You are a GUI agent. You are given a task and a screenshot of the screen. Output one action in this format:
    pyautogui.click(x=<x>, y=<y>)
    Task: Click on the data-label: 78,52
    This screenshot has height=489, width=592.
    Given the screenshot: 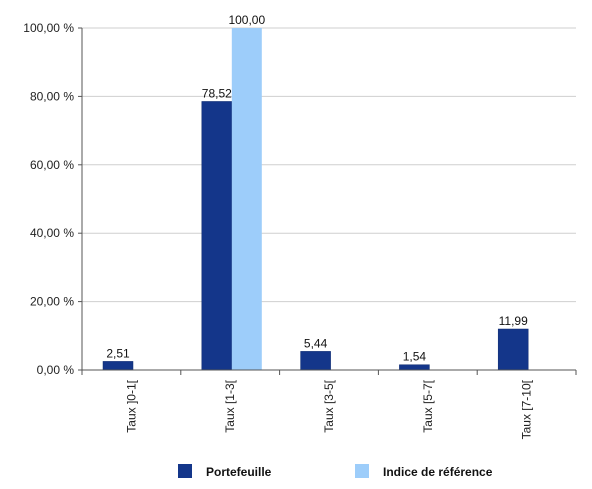 What is the action you would take?
    pyautogui.click(x=217, y=93)
    